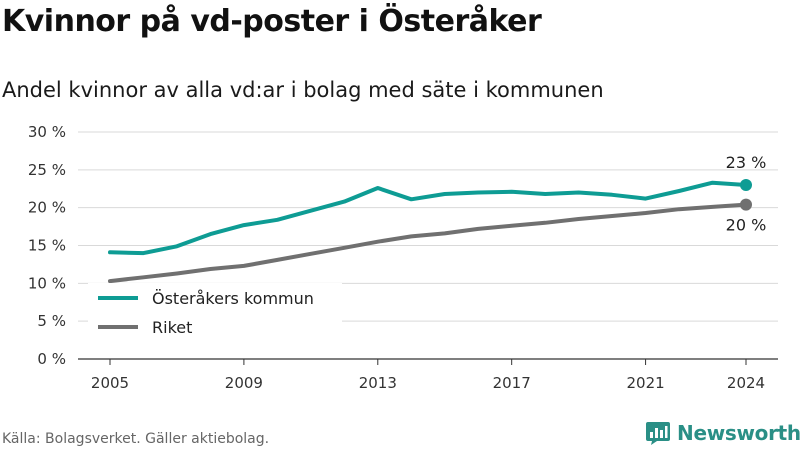  What do you see at coordinates (51, 359) in the screenshot?
I see `y-tick-label: 0 %` at bounding box center [51, 359].